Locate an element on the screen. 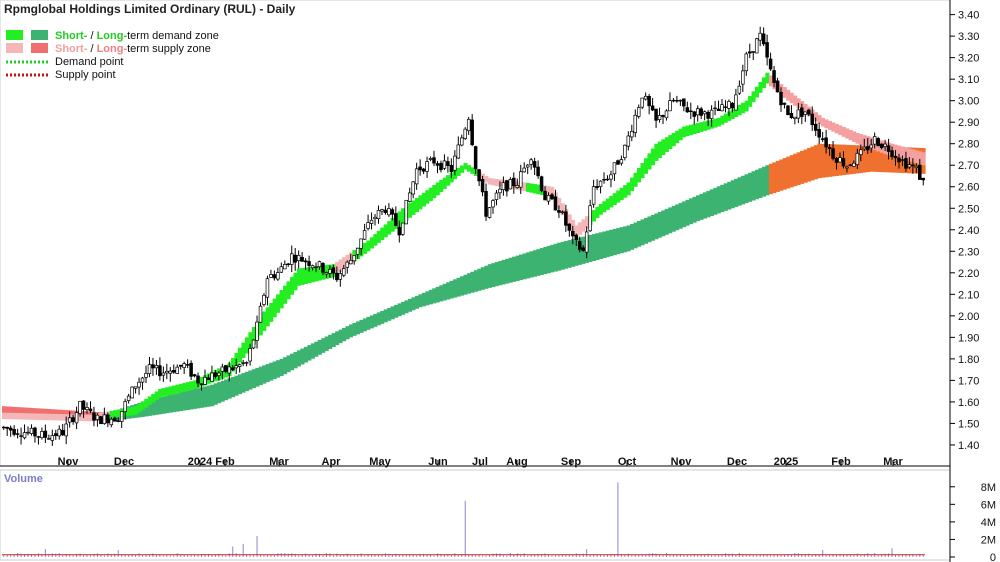  price-tick-label: 2.40 is located at coordinates (968, 231).